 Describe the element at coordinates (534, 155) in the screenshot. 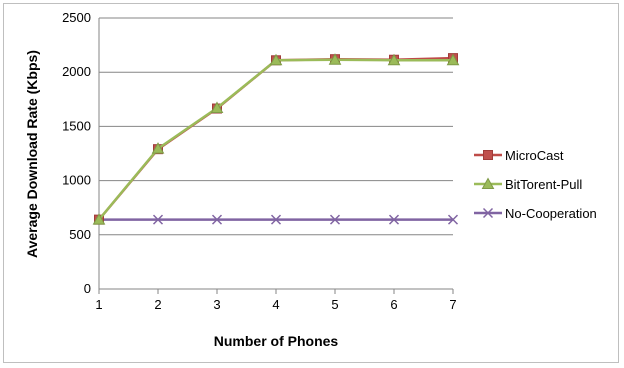

I see `legend-label: MicroCast` at that location.